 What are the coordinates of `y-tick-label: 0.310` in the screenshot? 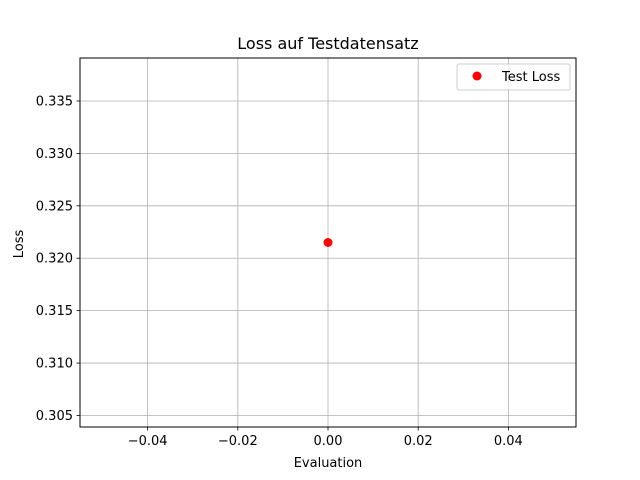 It's located at (54, 364).